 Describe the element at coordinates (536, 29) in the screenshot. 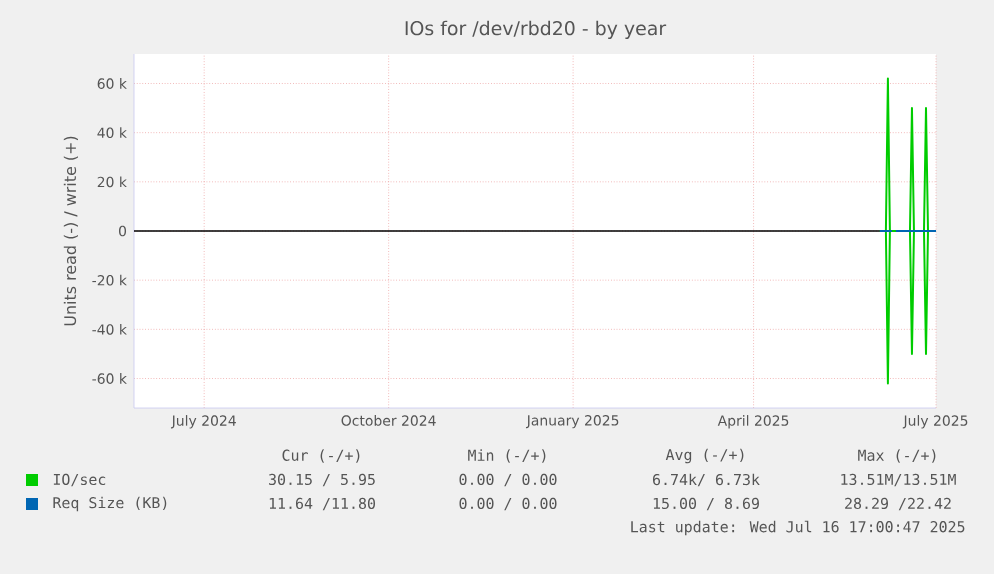

I see `chart-title: IOs for /dev/rbd20 - by year` at that location.